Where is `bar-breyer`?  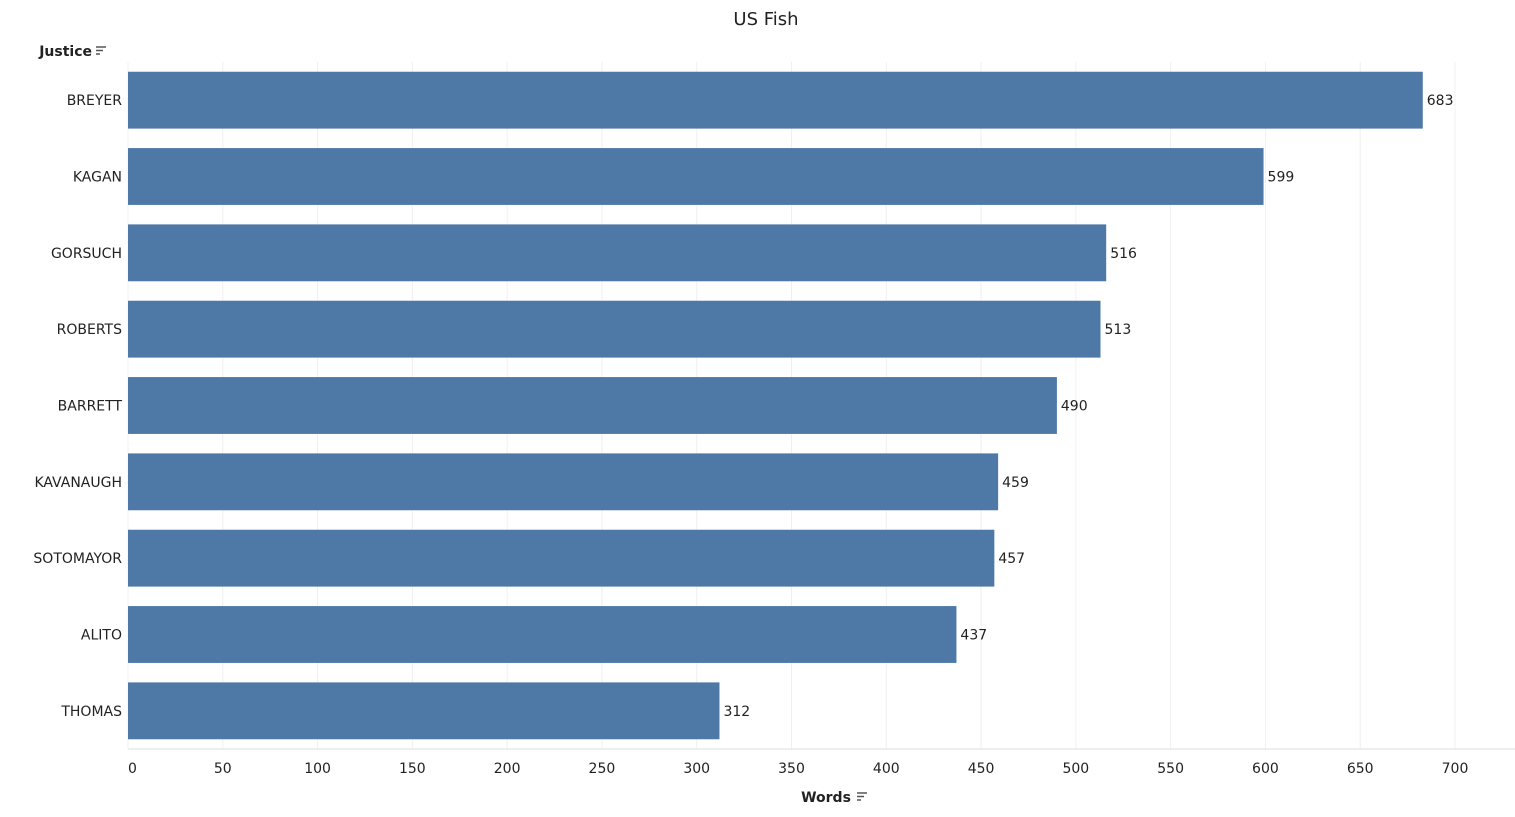 bar-breyer is located at coordinates (775, 100).